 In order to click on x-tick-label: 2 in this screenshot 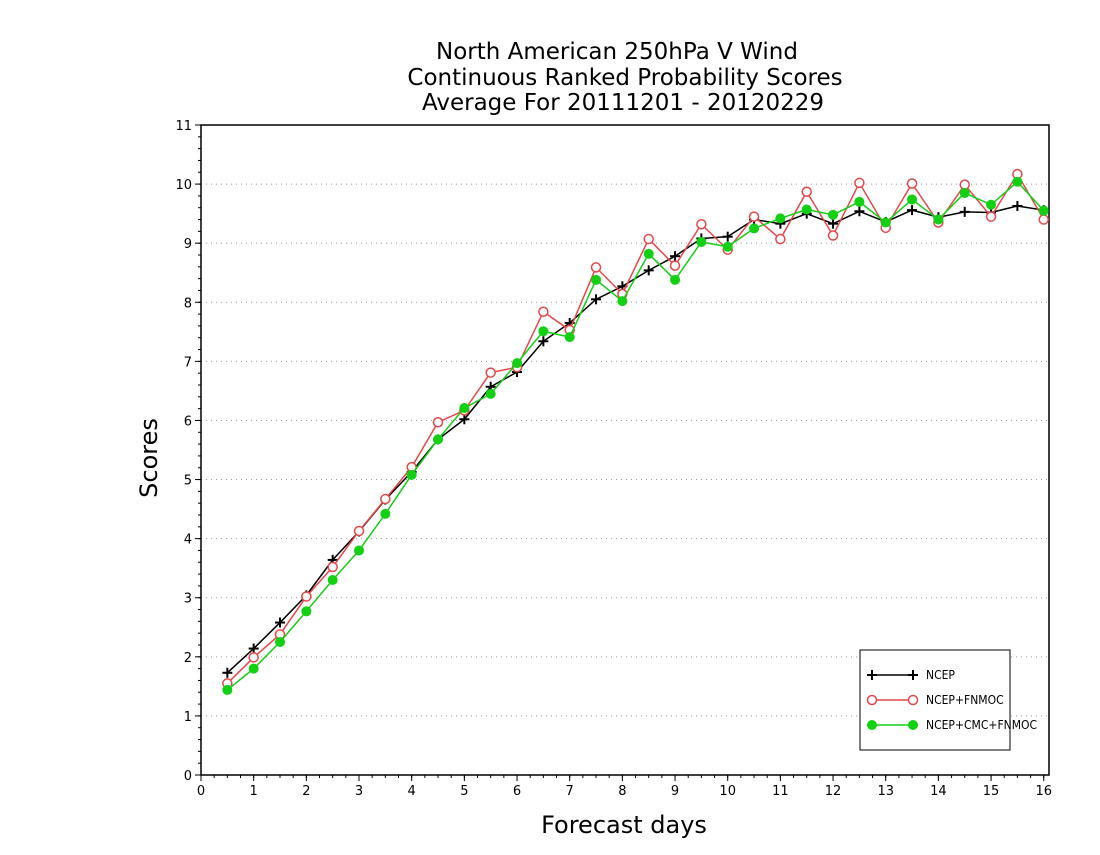, I will do `click(306, 791)`.